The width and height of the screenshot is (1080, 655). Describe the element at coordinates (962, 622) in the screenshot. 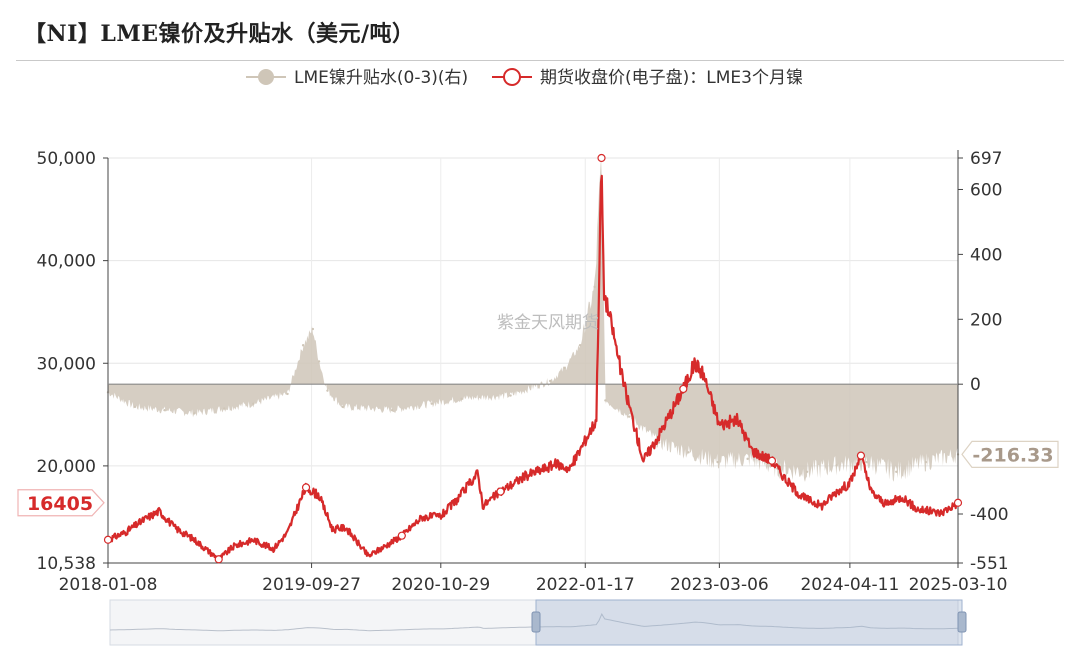

I see `slider-handle-right` at that location.